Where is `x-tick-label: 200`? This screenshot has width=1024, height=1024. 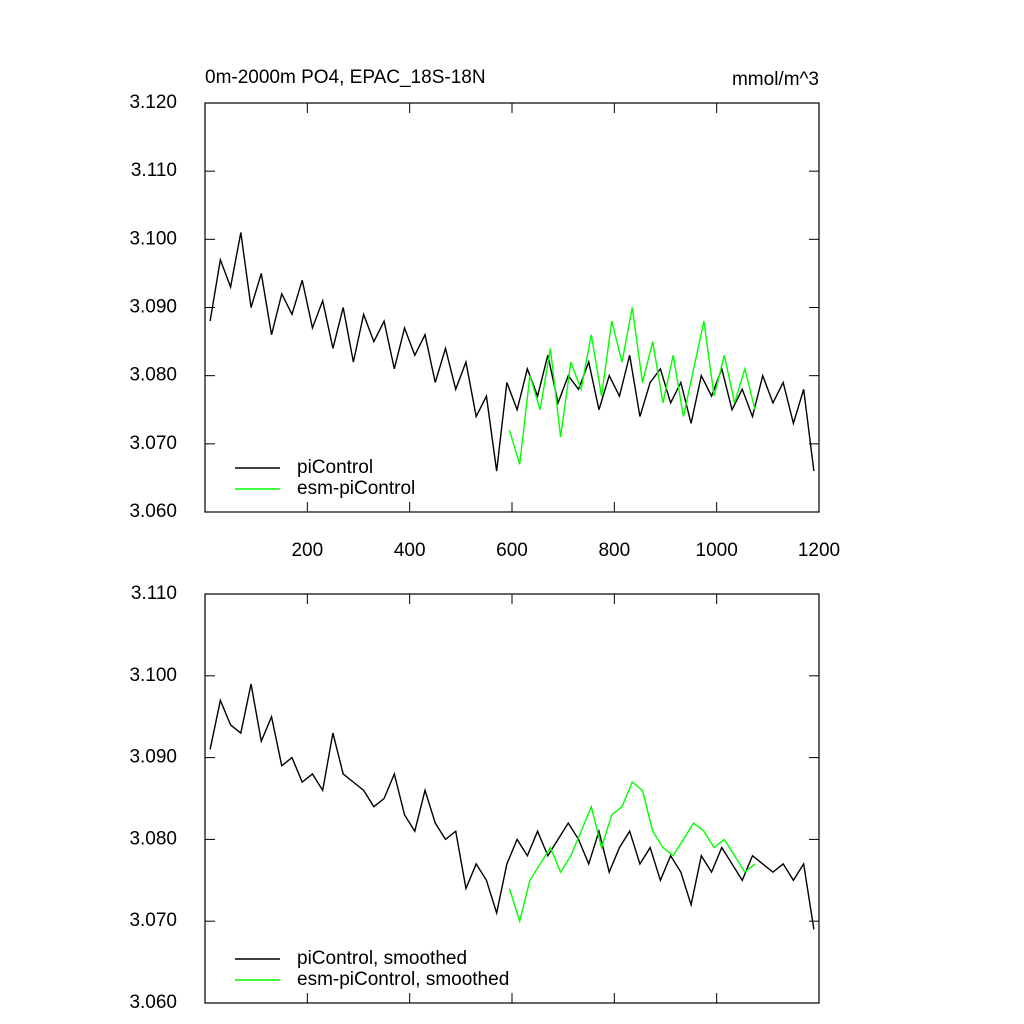 x-tick-label: 200 is located at coordinates (307, 550).